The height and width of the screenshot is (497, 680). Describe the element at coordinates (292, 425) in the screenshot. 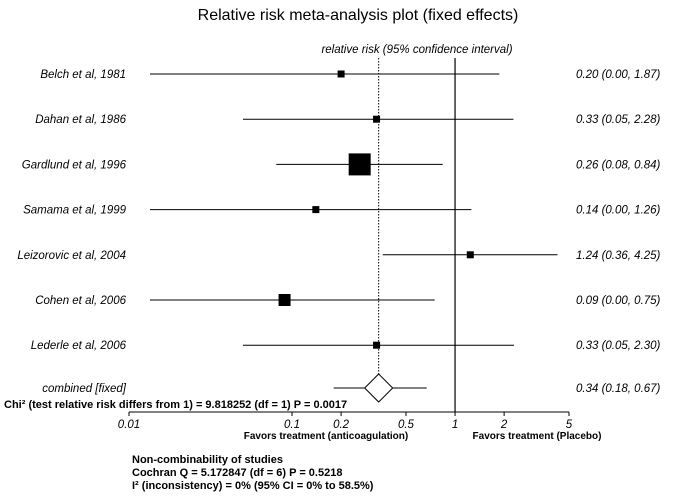

I see `x-tick-label: 0.1` at that location.